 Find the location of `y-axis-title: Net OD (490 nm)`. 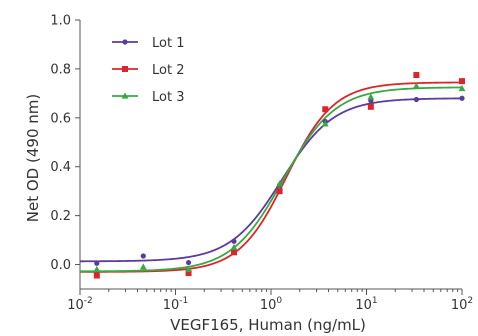

y-axis-title: Net OD (490 nm) is located at coordinates (33, 158).